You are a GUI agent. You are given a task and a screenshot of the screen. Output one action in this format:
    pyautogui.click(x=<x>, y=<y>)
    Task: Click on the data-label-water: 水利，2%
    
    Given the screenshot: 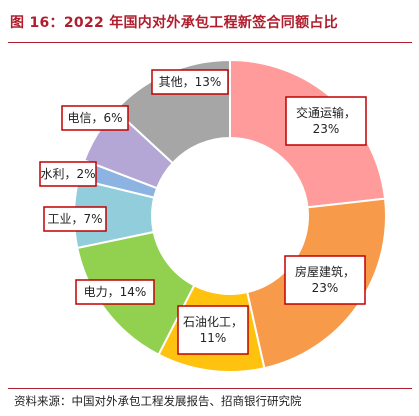 What is the action you would take?
    pyautogui.click(x=68, y=174)
    